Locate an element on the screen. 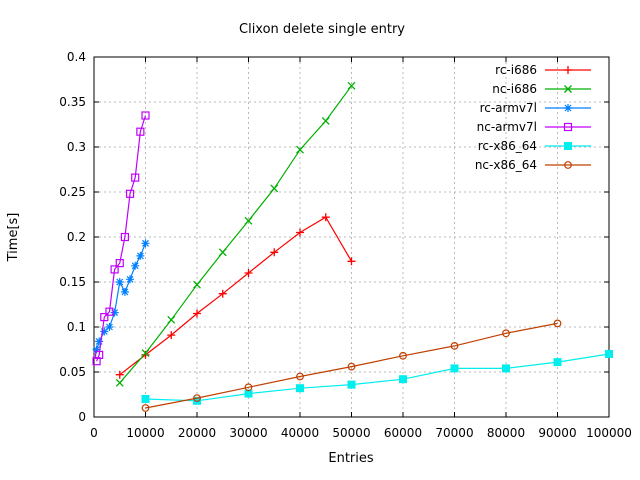  legend-label-rc-x86_64: rc-x86_64 is located at coordinates (507, 146).